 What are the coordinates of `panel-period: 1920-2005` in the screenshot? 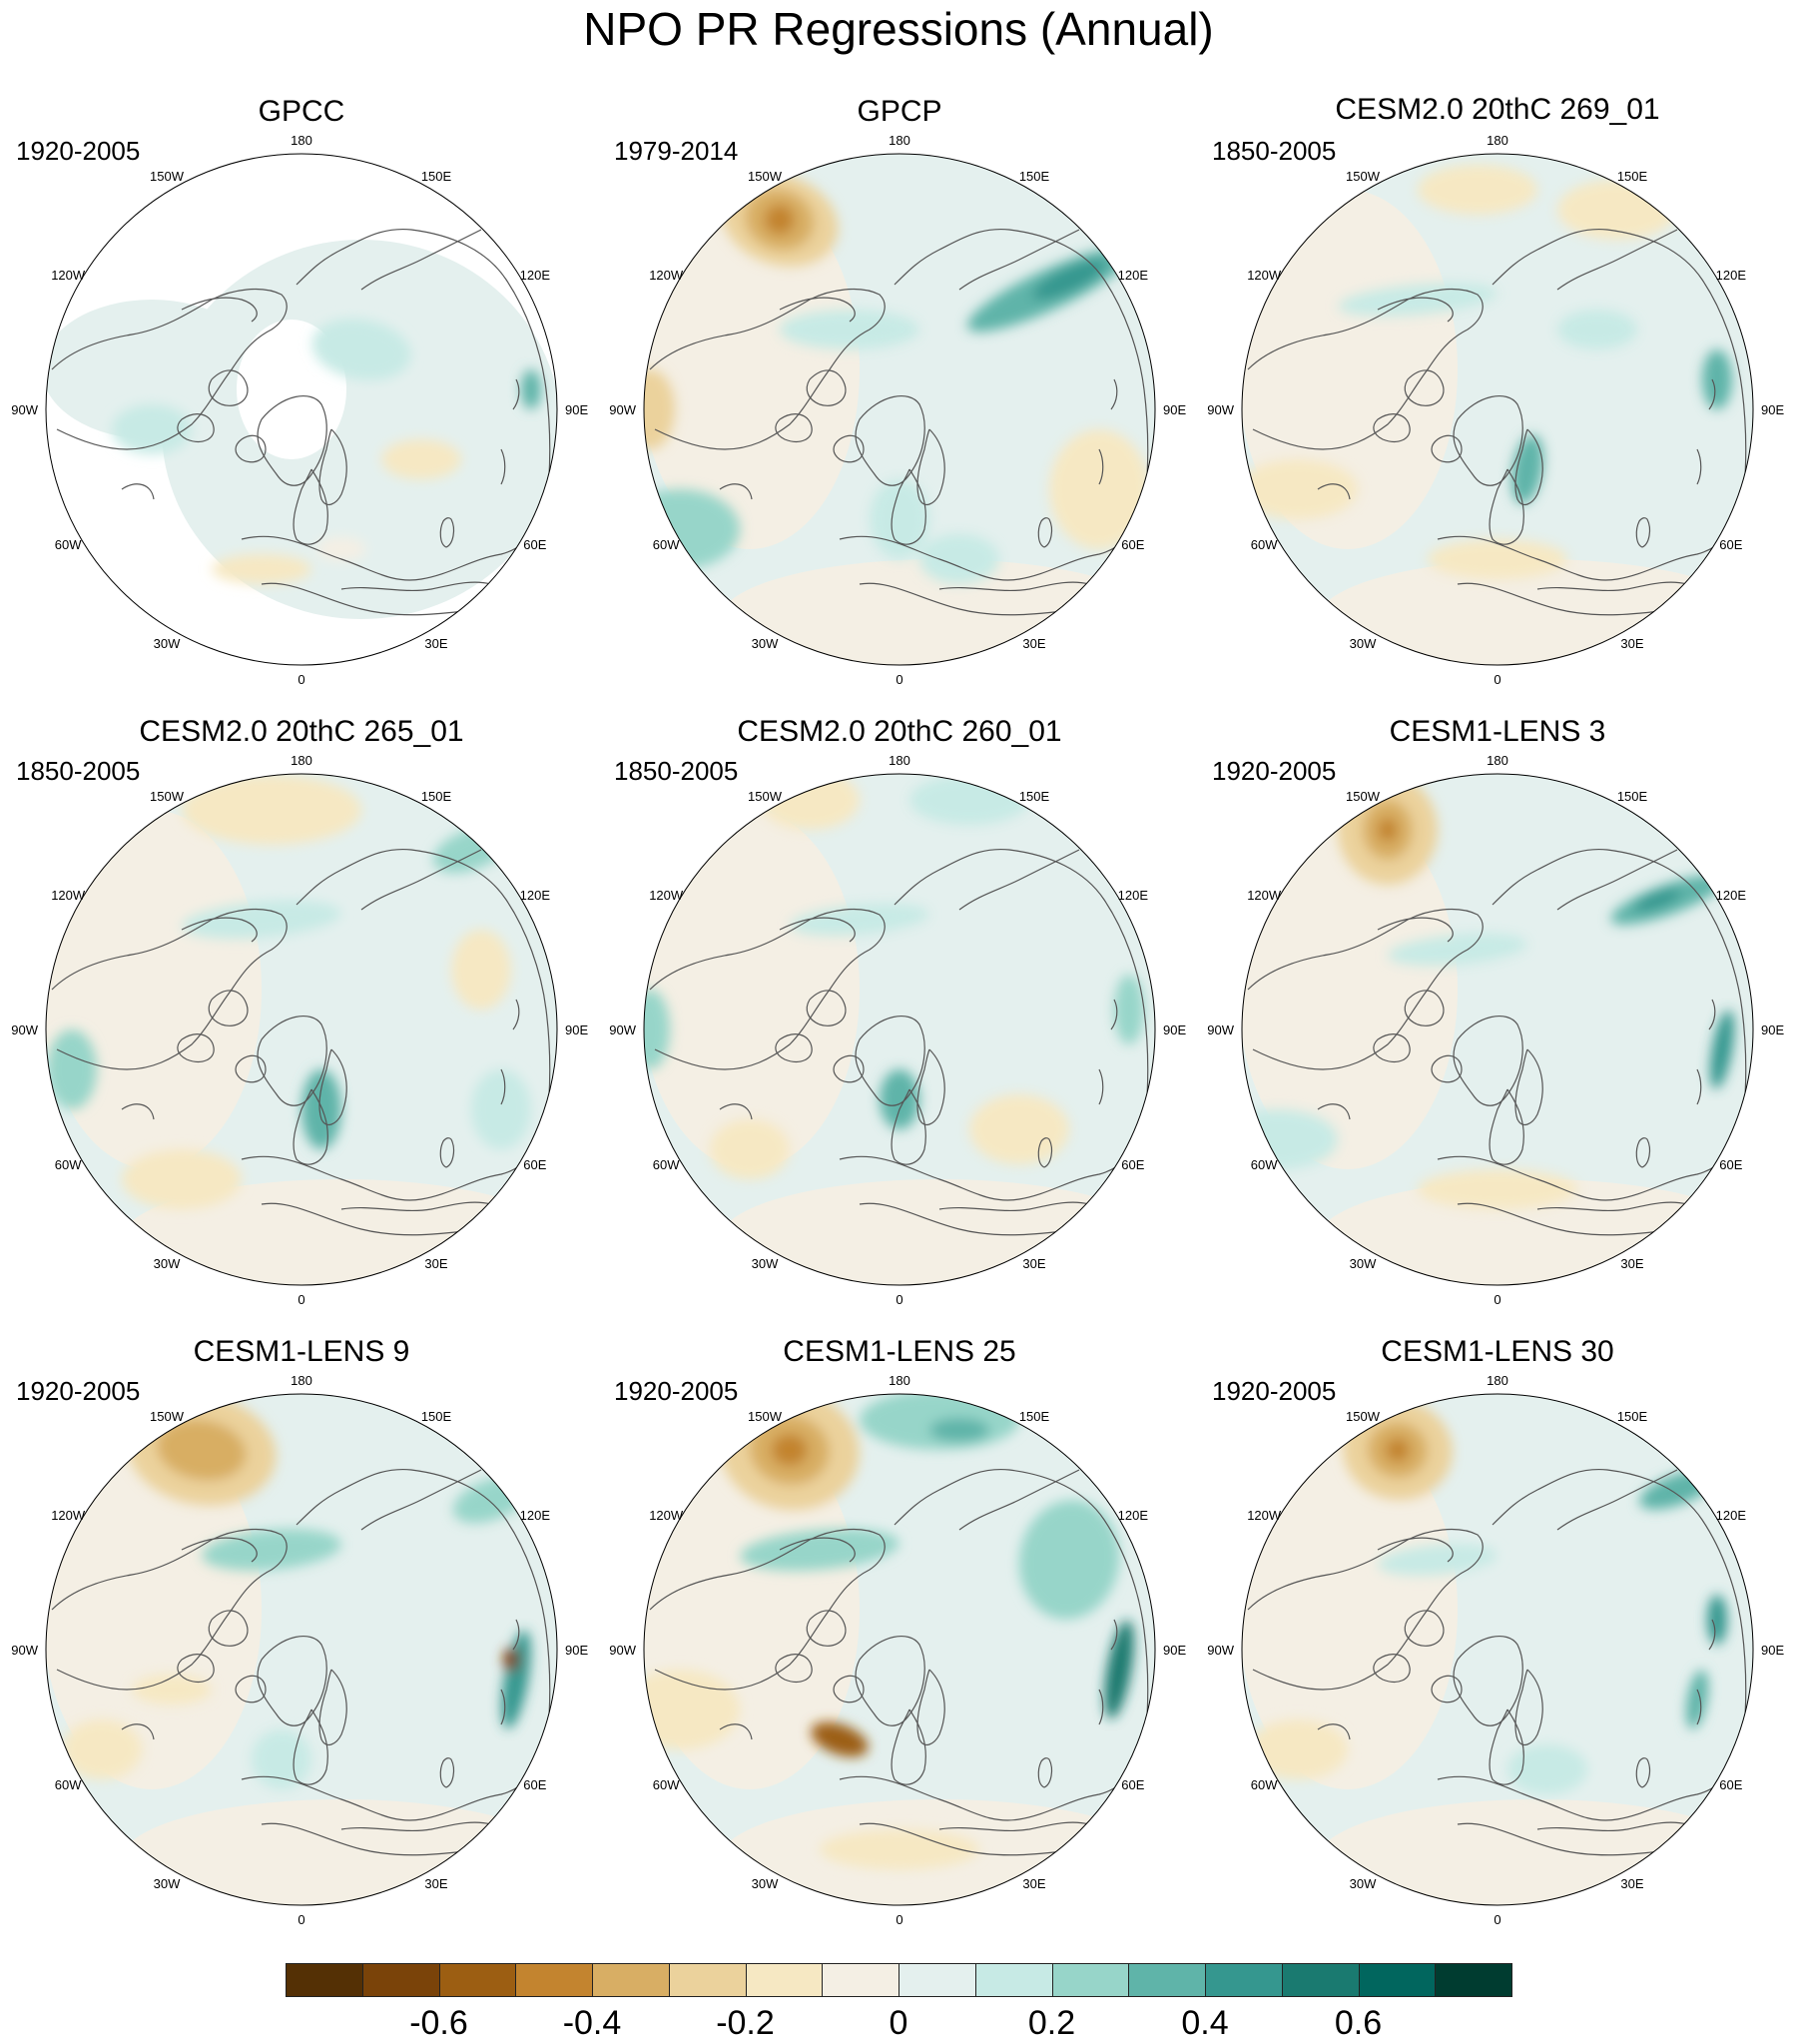 It's located at (1274, 771).